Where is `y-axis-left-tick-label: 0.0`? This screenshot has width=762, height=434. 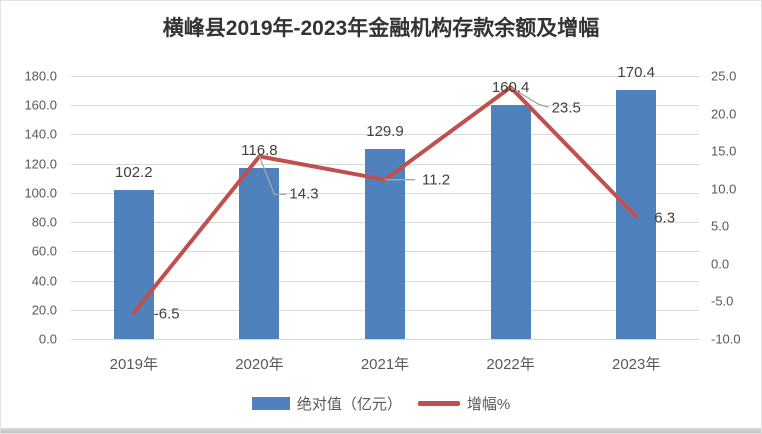
y-axis-left-tick-label: 0.0 is located at coordinates (47, 339).